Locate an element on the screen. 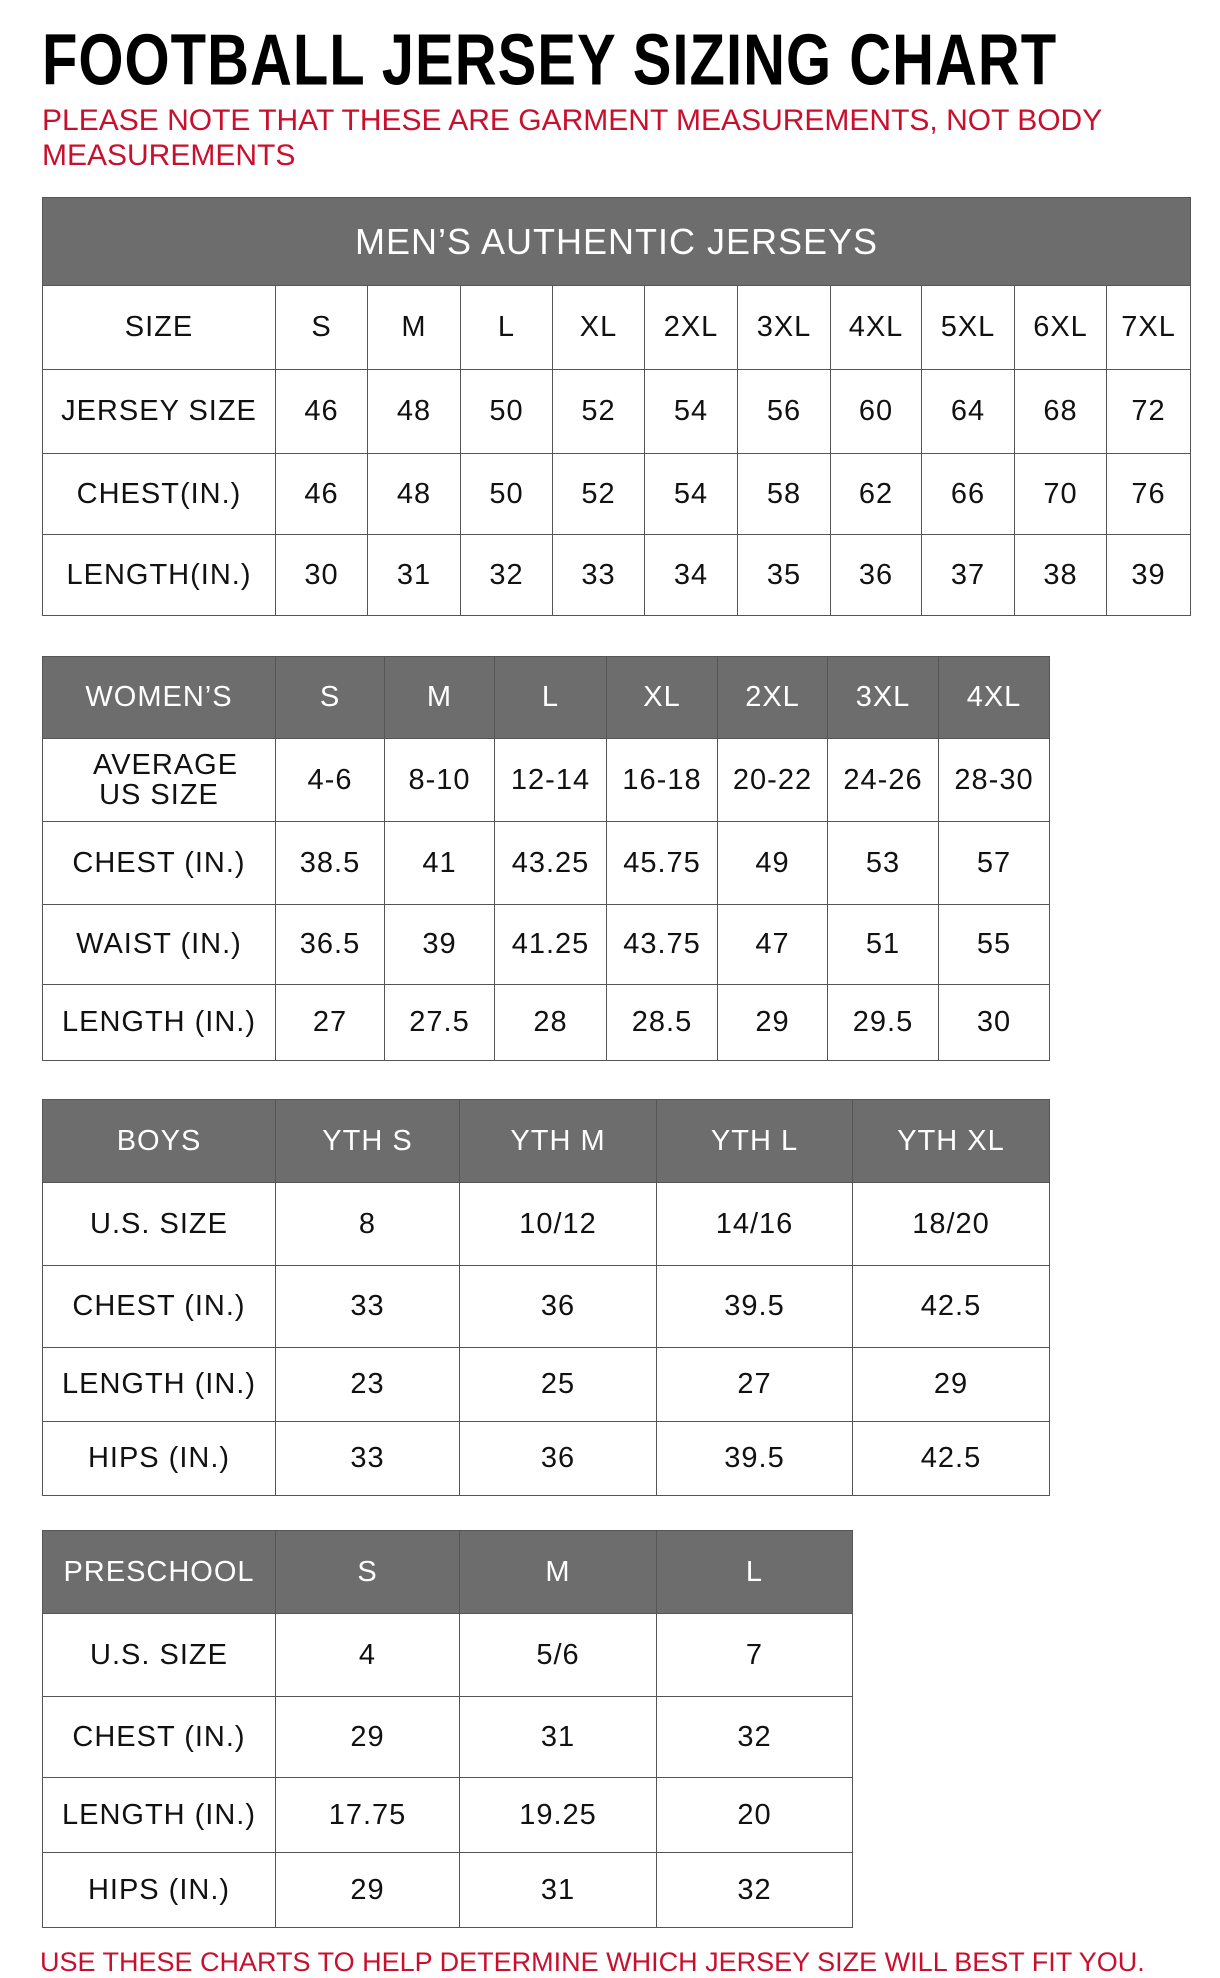 Image resolution: width=1220 pixels, height=1978 pixels. size-header-cell: YTH L is located at coordinates (754, 1141).